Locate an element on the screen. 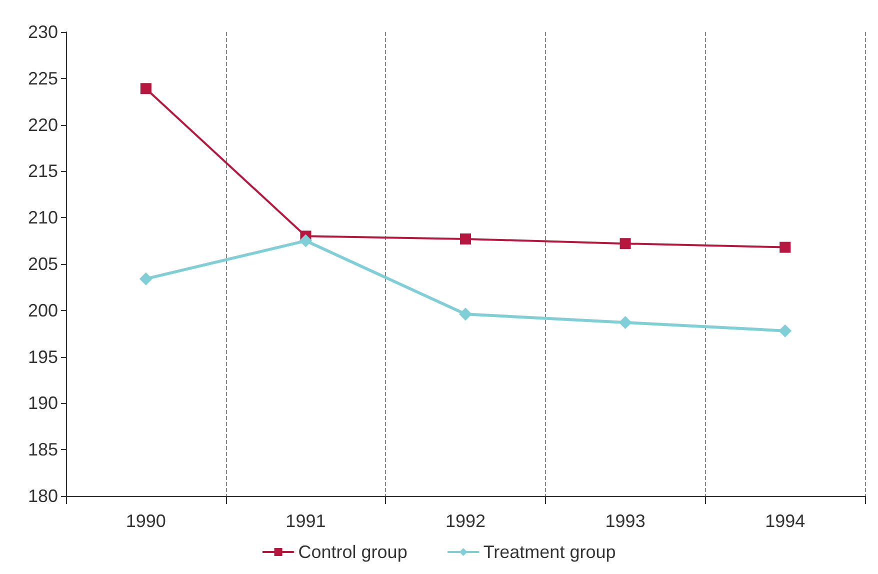 This screenshot has height=574, width=878. y-tick-label: 195 is located at coordinates (43, 356).